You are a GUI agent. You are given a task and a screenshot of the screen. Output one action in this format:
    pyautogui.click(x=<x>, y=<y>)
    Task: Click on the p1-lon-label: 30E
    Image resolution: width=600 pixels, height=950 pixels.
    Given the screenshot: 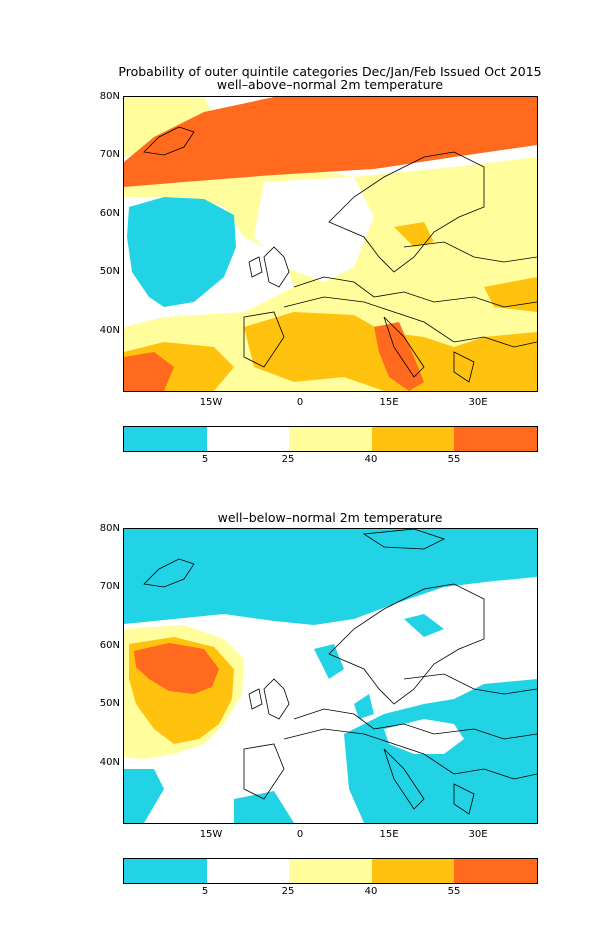 What is the action you would take?
    pyautogui.click(x=478, y=402)
    